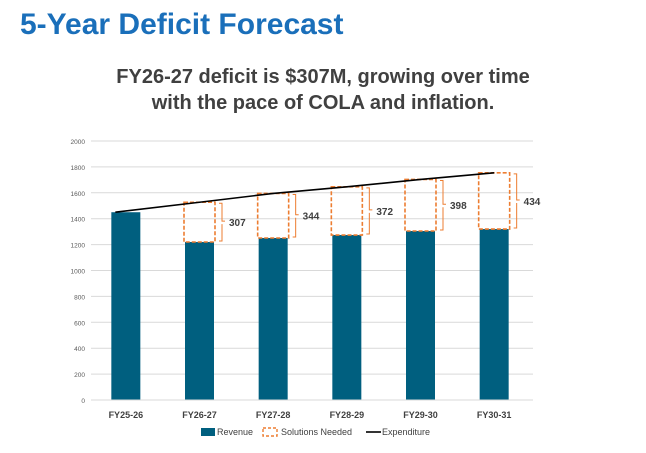 Image resolution: width=646 pixels, height=453 pixels. Describe the element at coordinates (347, 415) in the screenshot. I see `x-tick-label: FY28-29` at that location.